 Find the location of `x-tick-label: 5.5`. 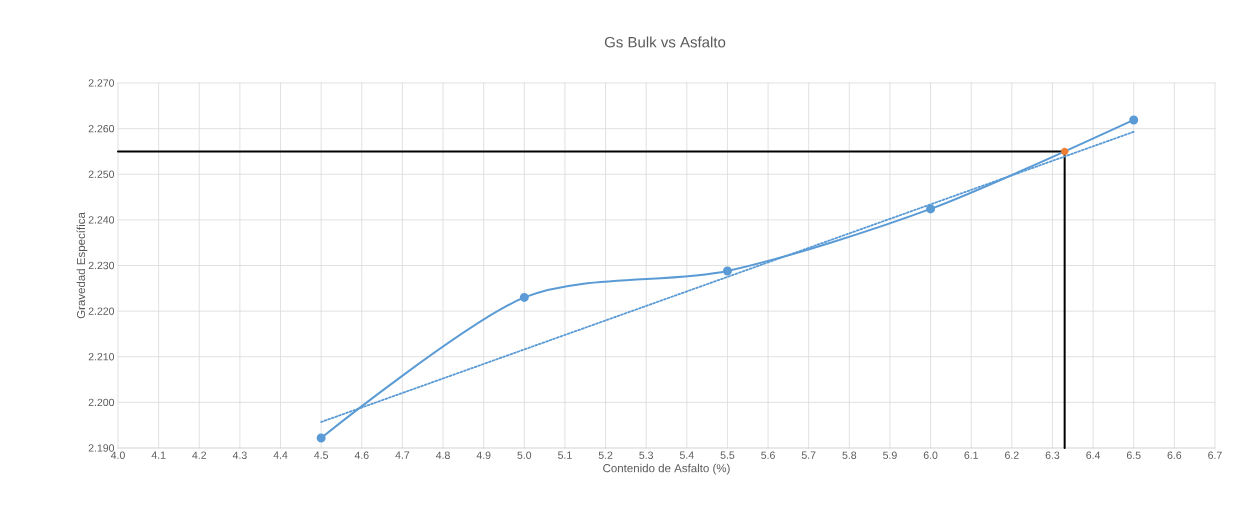

x-tick-label: 5.5 is located at coordinates (727, 455).